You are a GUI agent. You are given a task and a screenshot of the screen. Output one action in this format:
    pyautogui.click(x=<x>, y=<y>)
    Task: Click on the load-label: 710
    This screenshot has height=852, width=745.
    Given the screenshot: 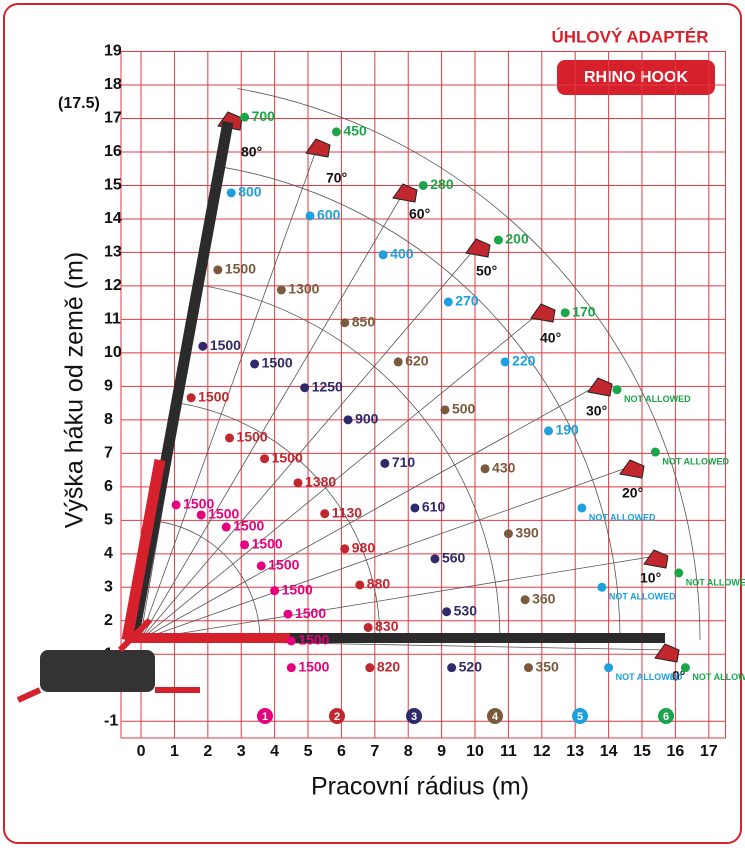 What is the action you would take?
    pyautogui.click(x=404, y=462)
    